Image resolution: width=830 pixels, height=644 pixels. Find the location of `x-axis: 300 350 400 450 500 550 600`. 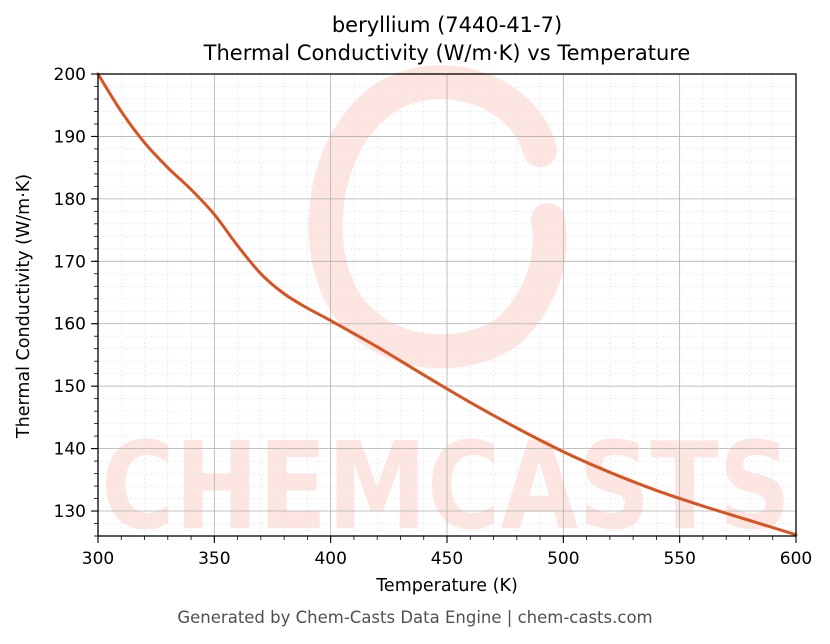

x-axis: 300 350 400 450 500 550 600 is located at coordinates (447, 552).